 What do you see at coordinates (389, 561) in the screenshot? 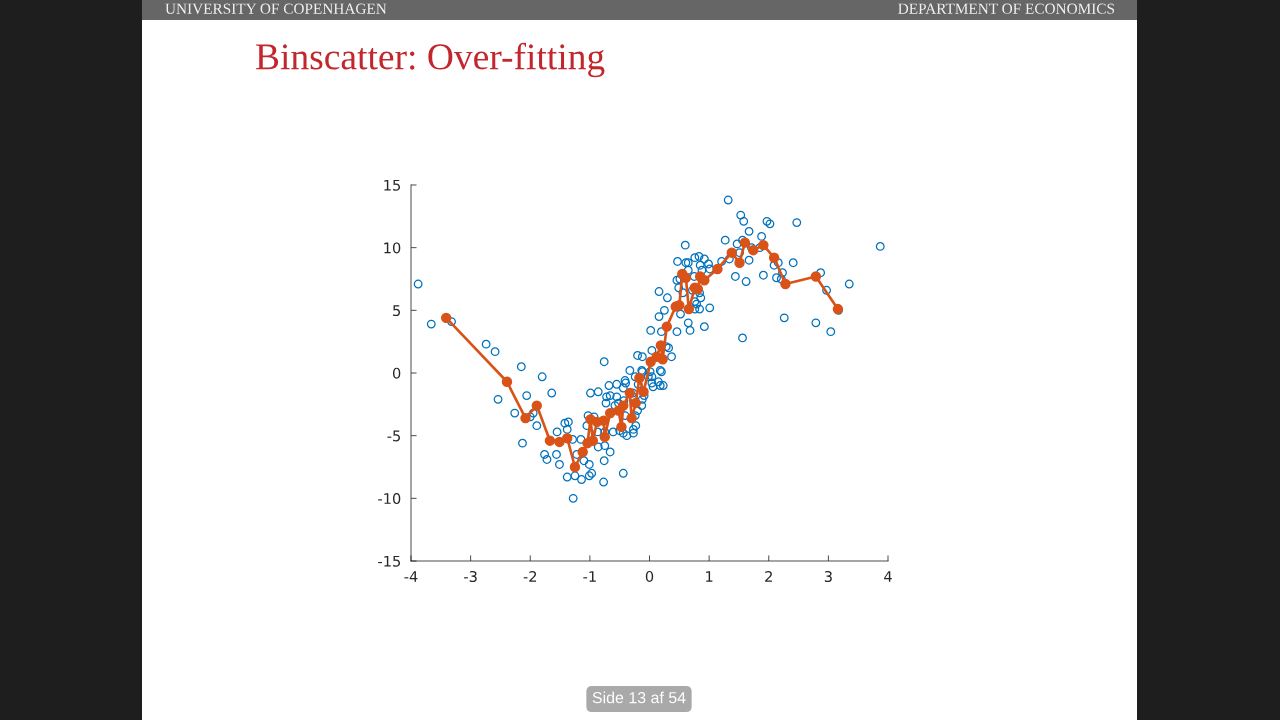
I see `y-tick-label: -15` at bounding box center [389, 561].